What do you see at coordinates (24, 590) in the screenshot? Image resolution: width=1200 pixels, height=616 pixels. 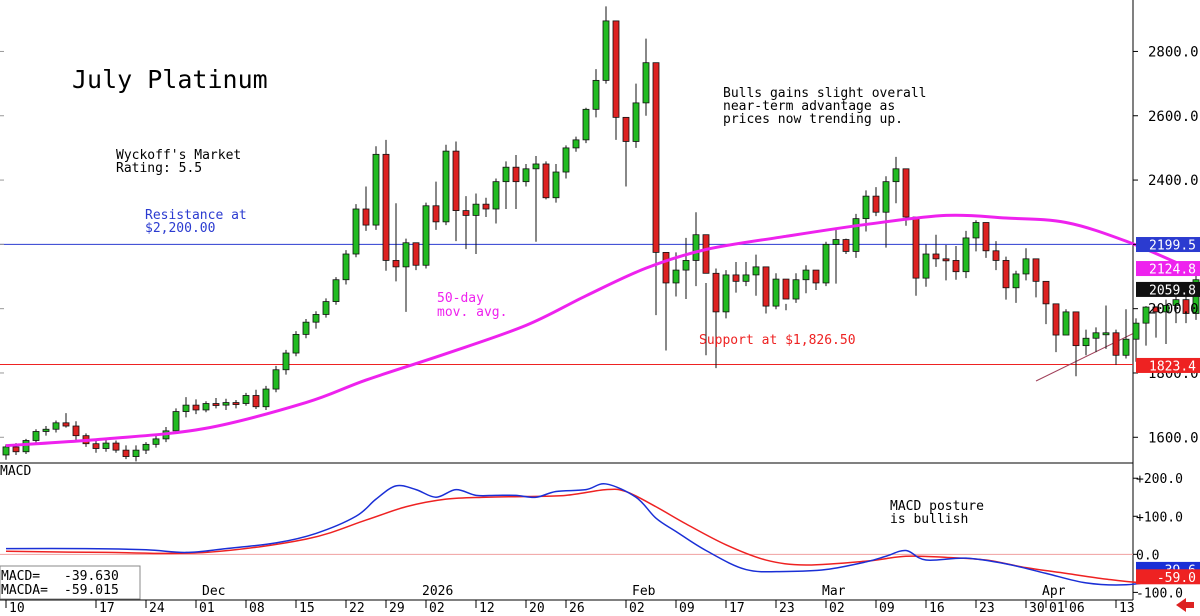 I see `macda-readout-name: MACDA=` at bounding box center [24, 590].